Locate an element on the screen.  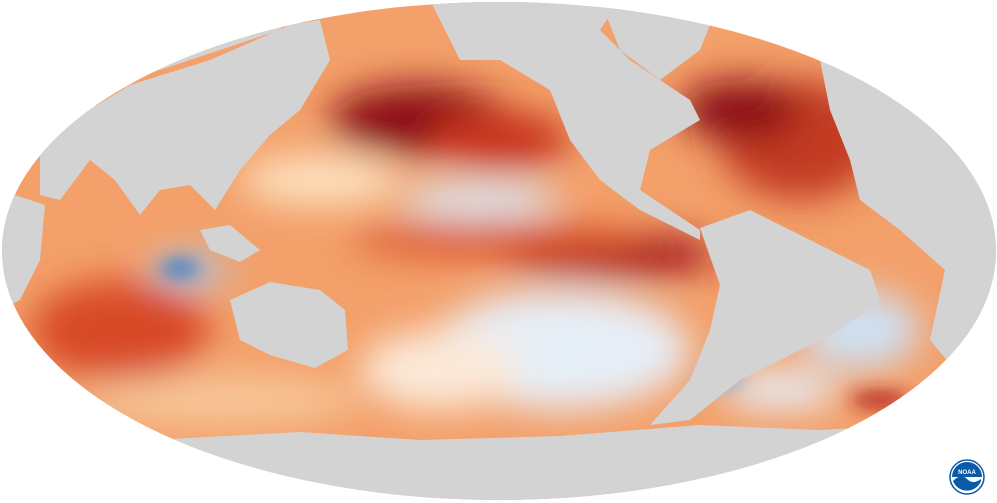
noaa-logo: NOAA is located at coordinates (967, 477).